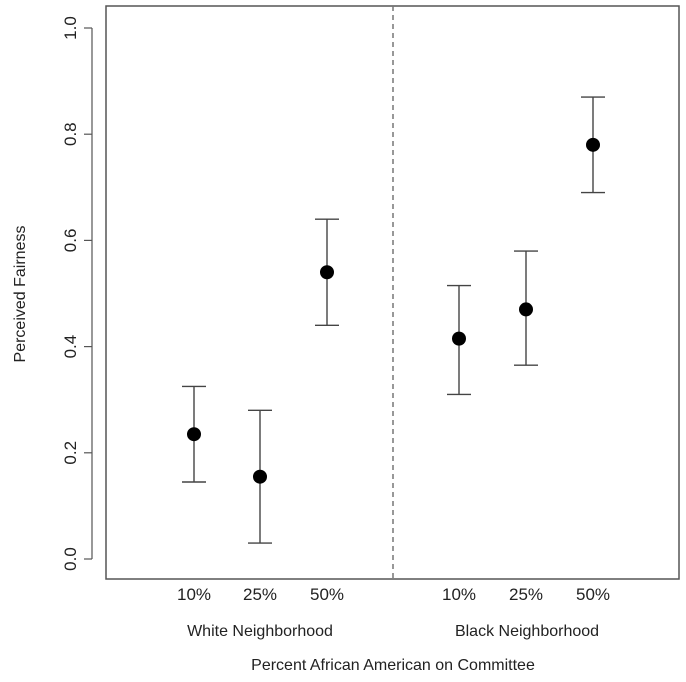  I want to click on y-tick-label: 0.4, so click(70, 347).